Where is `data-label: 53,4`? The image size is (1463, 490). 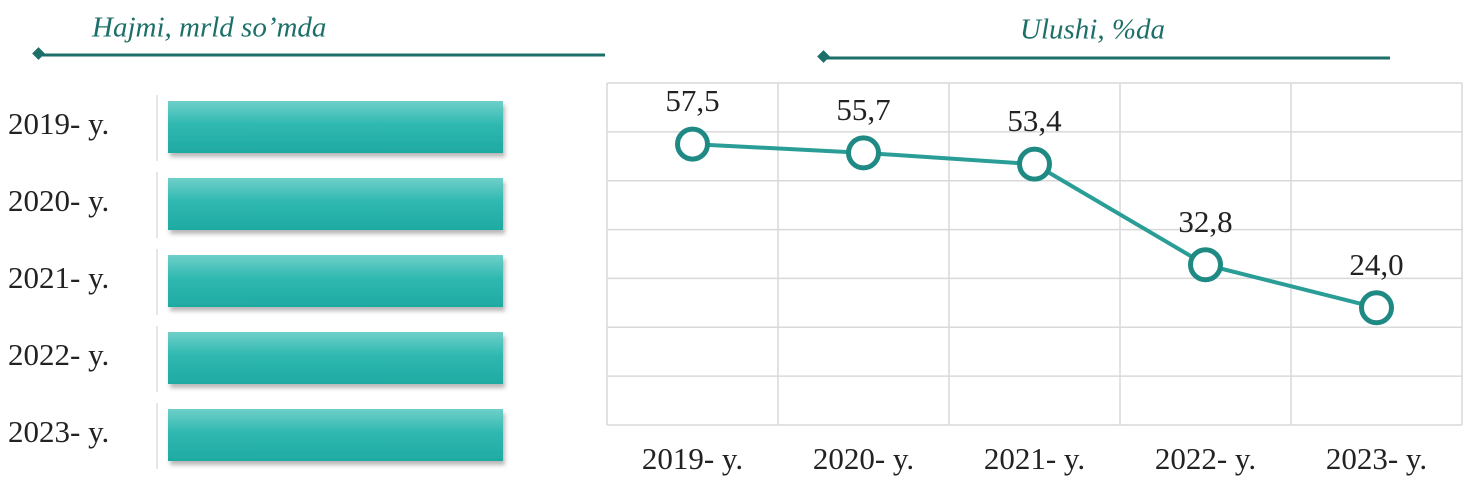
data-label: 53,4 is located at coordinates (1034, 120).